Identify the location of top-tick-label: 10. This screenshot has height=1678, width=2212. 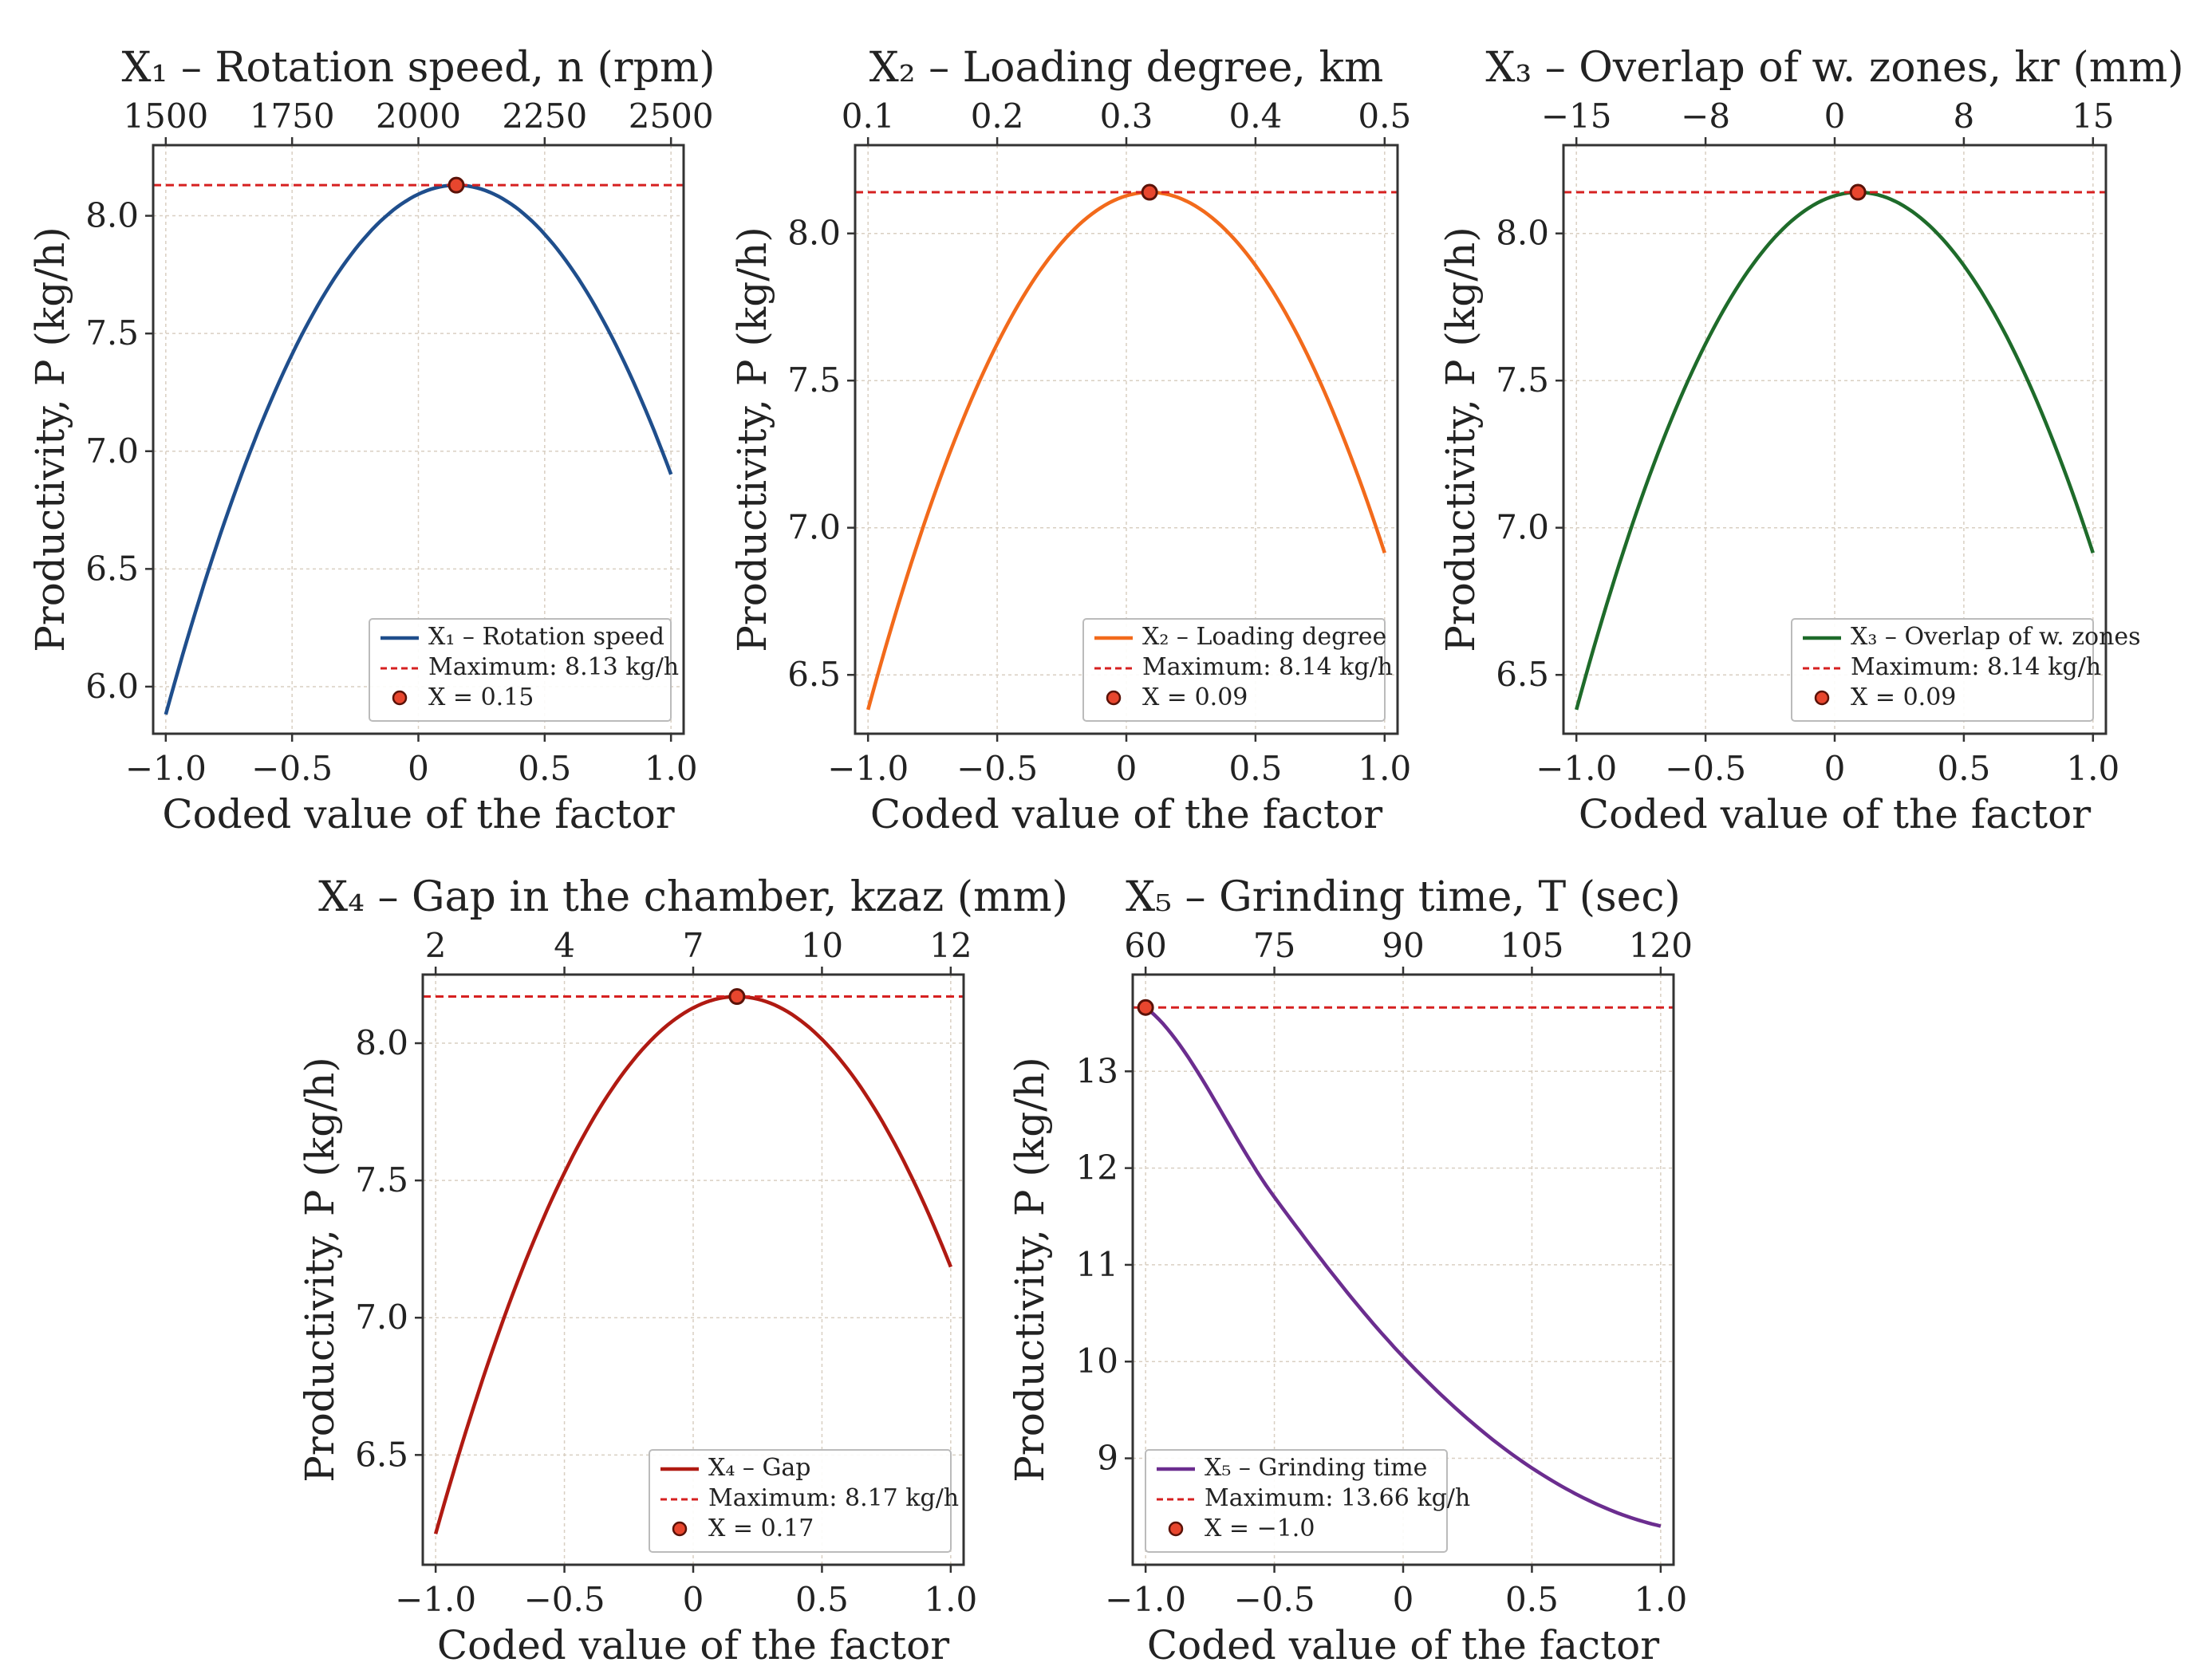
(822, 945).